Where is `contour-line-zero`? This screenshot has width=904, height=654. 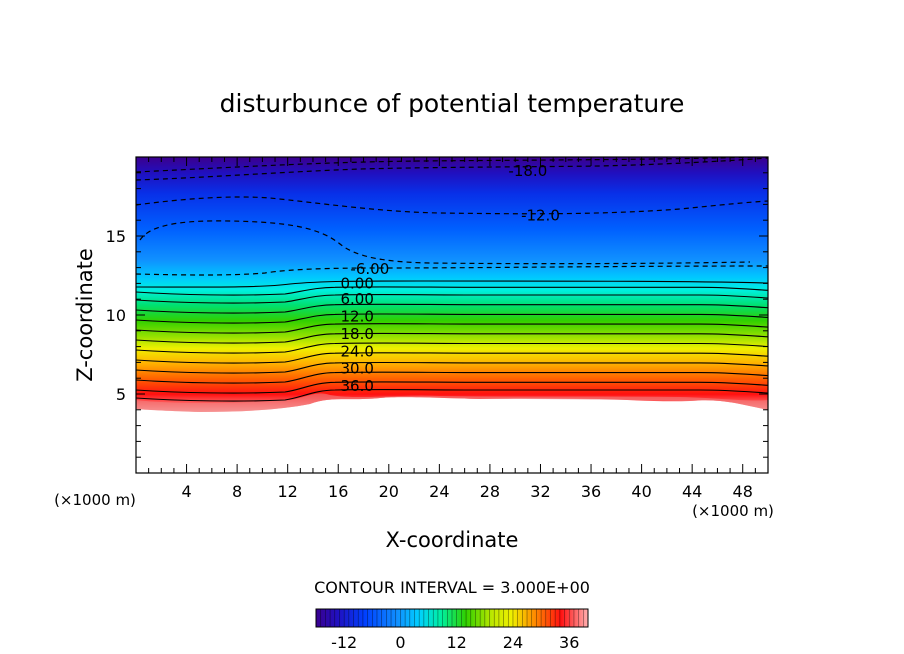 contour-line-zero is located at coordinates (452, 284).